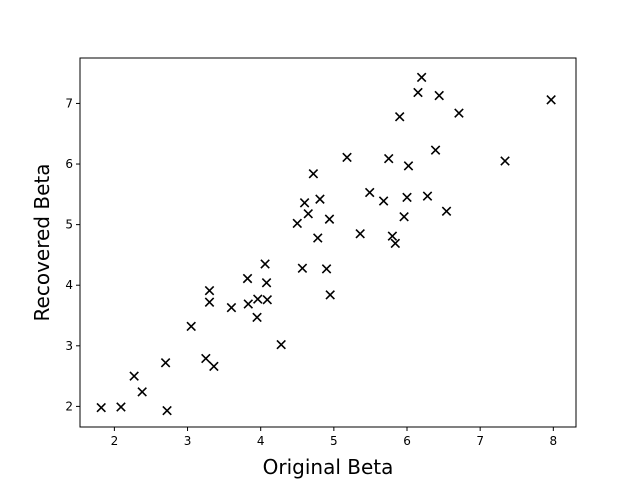 The height and width of the screenshot is (480, 640). Describe the element at coordinates (69, 346) in the screenshot. I see `y-tick-label: 3` at that location.